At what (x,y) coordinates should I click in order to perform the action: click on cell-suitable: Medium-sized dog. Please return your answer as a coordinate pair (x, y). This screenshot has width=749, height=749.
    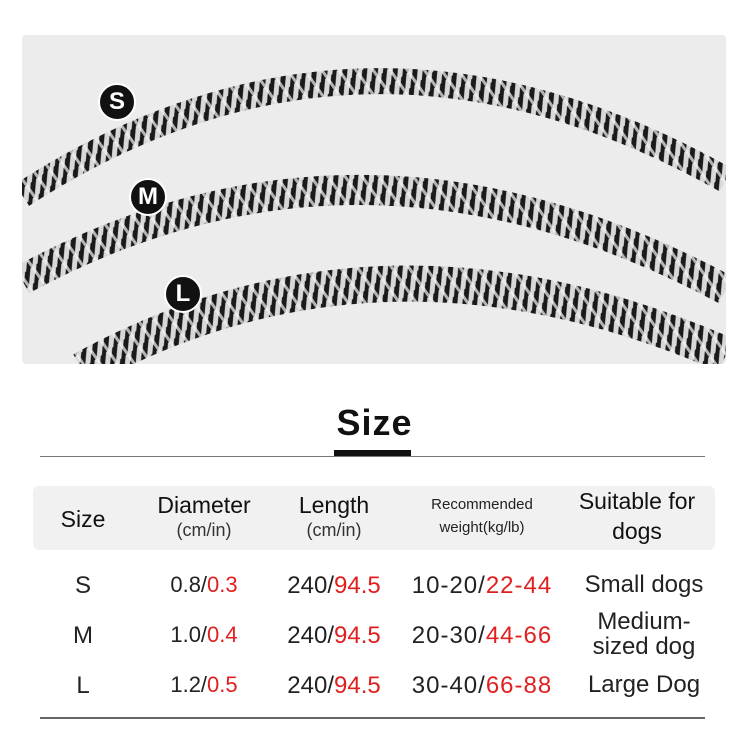
    Looking at the image, I should click on (644, 634).